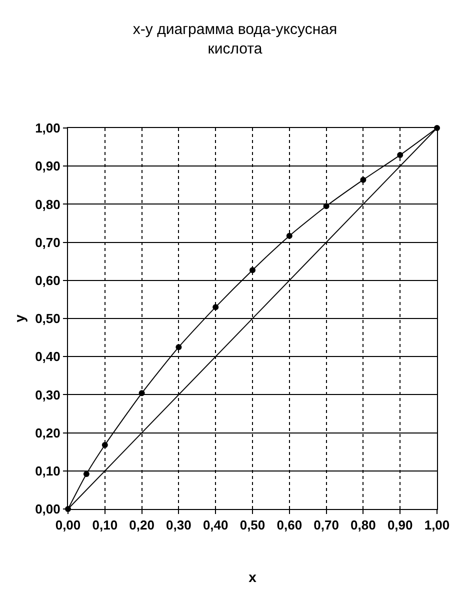  Describe the element at coordinates (400, 525) in the screenshot. I see `x-tick-label: 0,90` at that location.